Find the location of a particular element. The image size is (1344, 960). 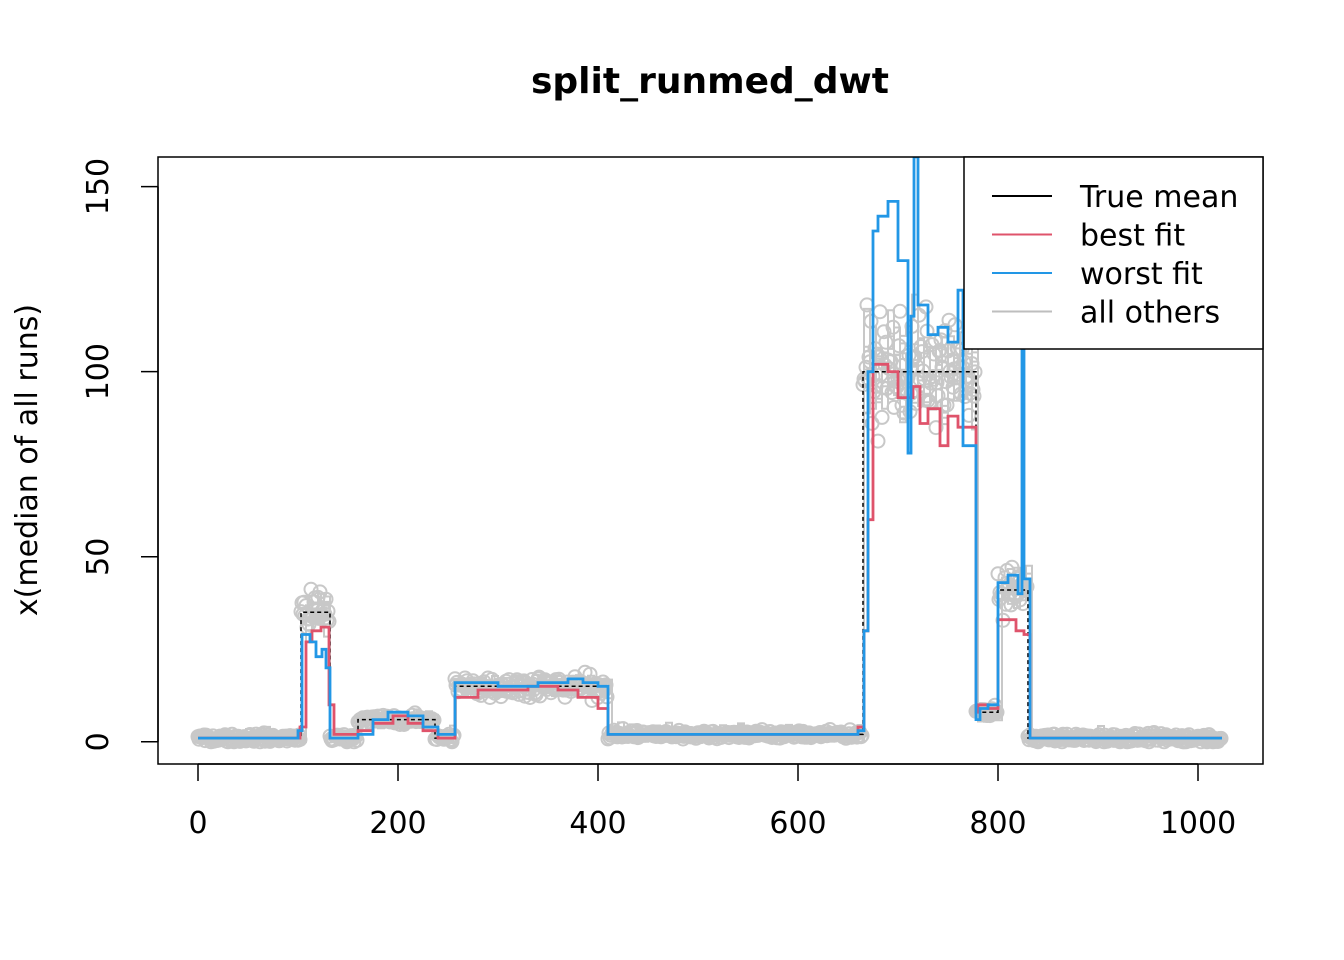

x-tick-label: 800 is located at coordinates (997, 823).